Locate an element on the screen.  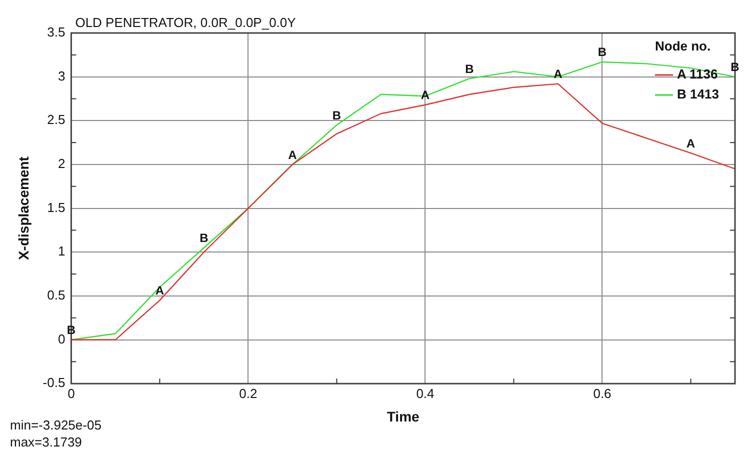
legend-title: Node no. is located at coordinates (683, 46).